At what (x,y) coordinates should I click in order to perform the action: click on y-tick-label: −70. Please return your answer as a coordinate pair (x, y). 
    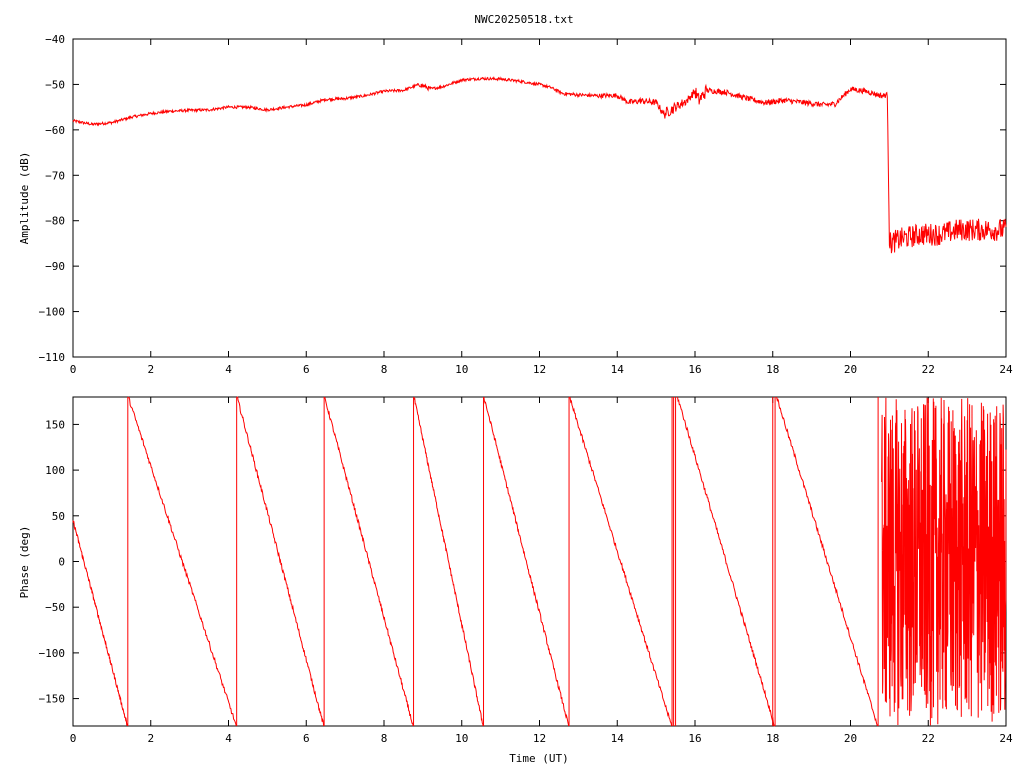
    Looking at the image, I should click on (55, 175).